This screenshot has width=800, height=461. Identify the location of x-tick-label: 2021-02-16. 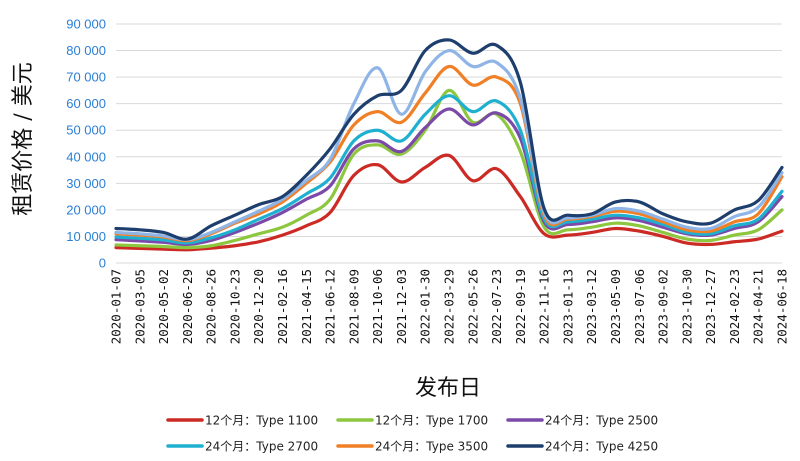
(282, 306).